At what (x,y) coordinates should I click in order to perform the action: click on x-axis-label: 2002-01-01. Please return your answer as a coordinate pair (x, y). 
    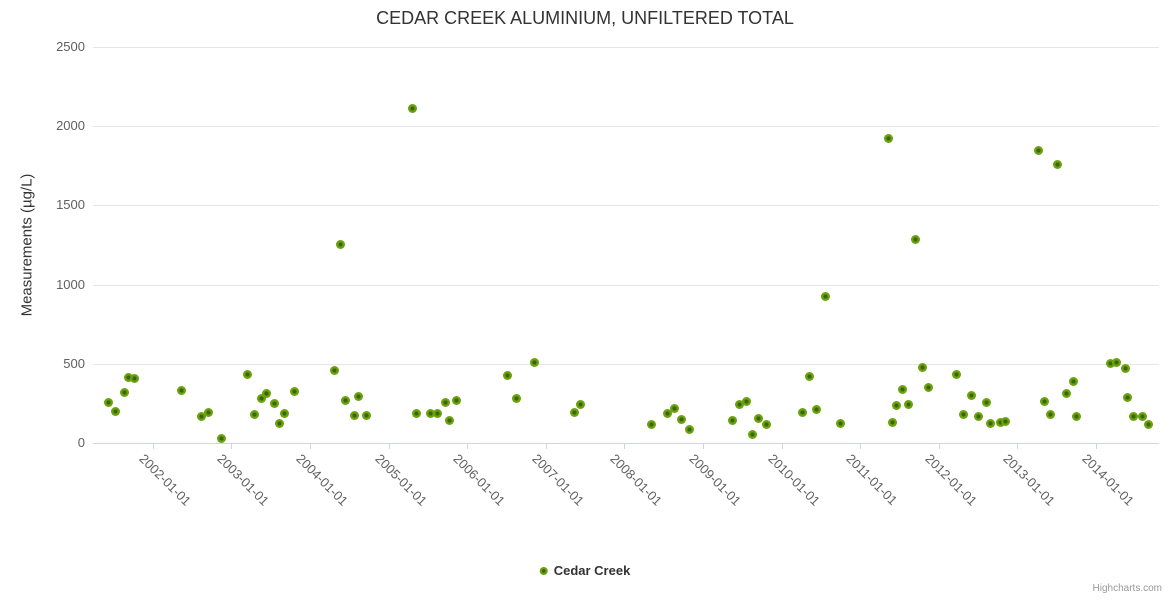
    Looking at the image, I should click on (165, 480).